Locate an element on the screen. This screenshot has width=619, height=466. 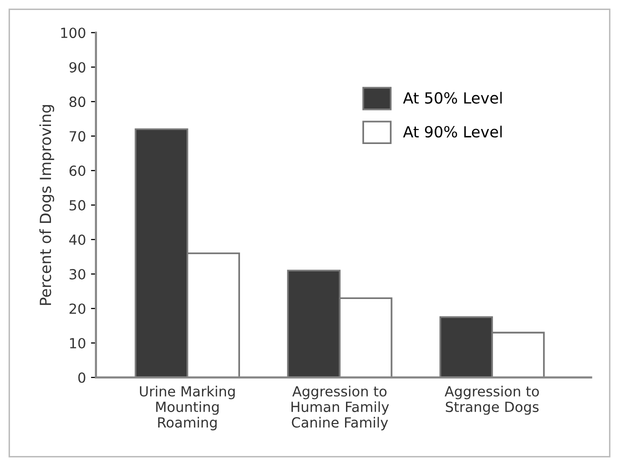
x-tick-label: Urine Marking Mounting Roaming is located at coordinates (187, 408).